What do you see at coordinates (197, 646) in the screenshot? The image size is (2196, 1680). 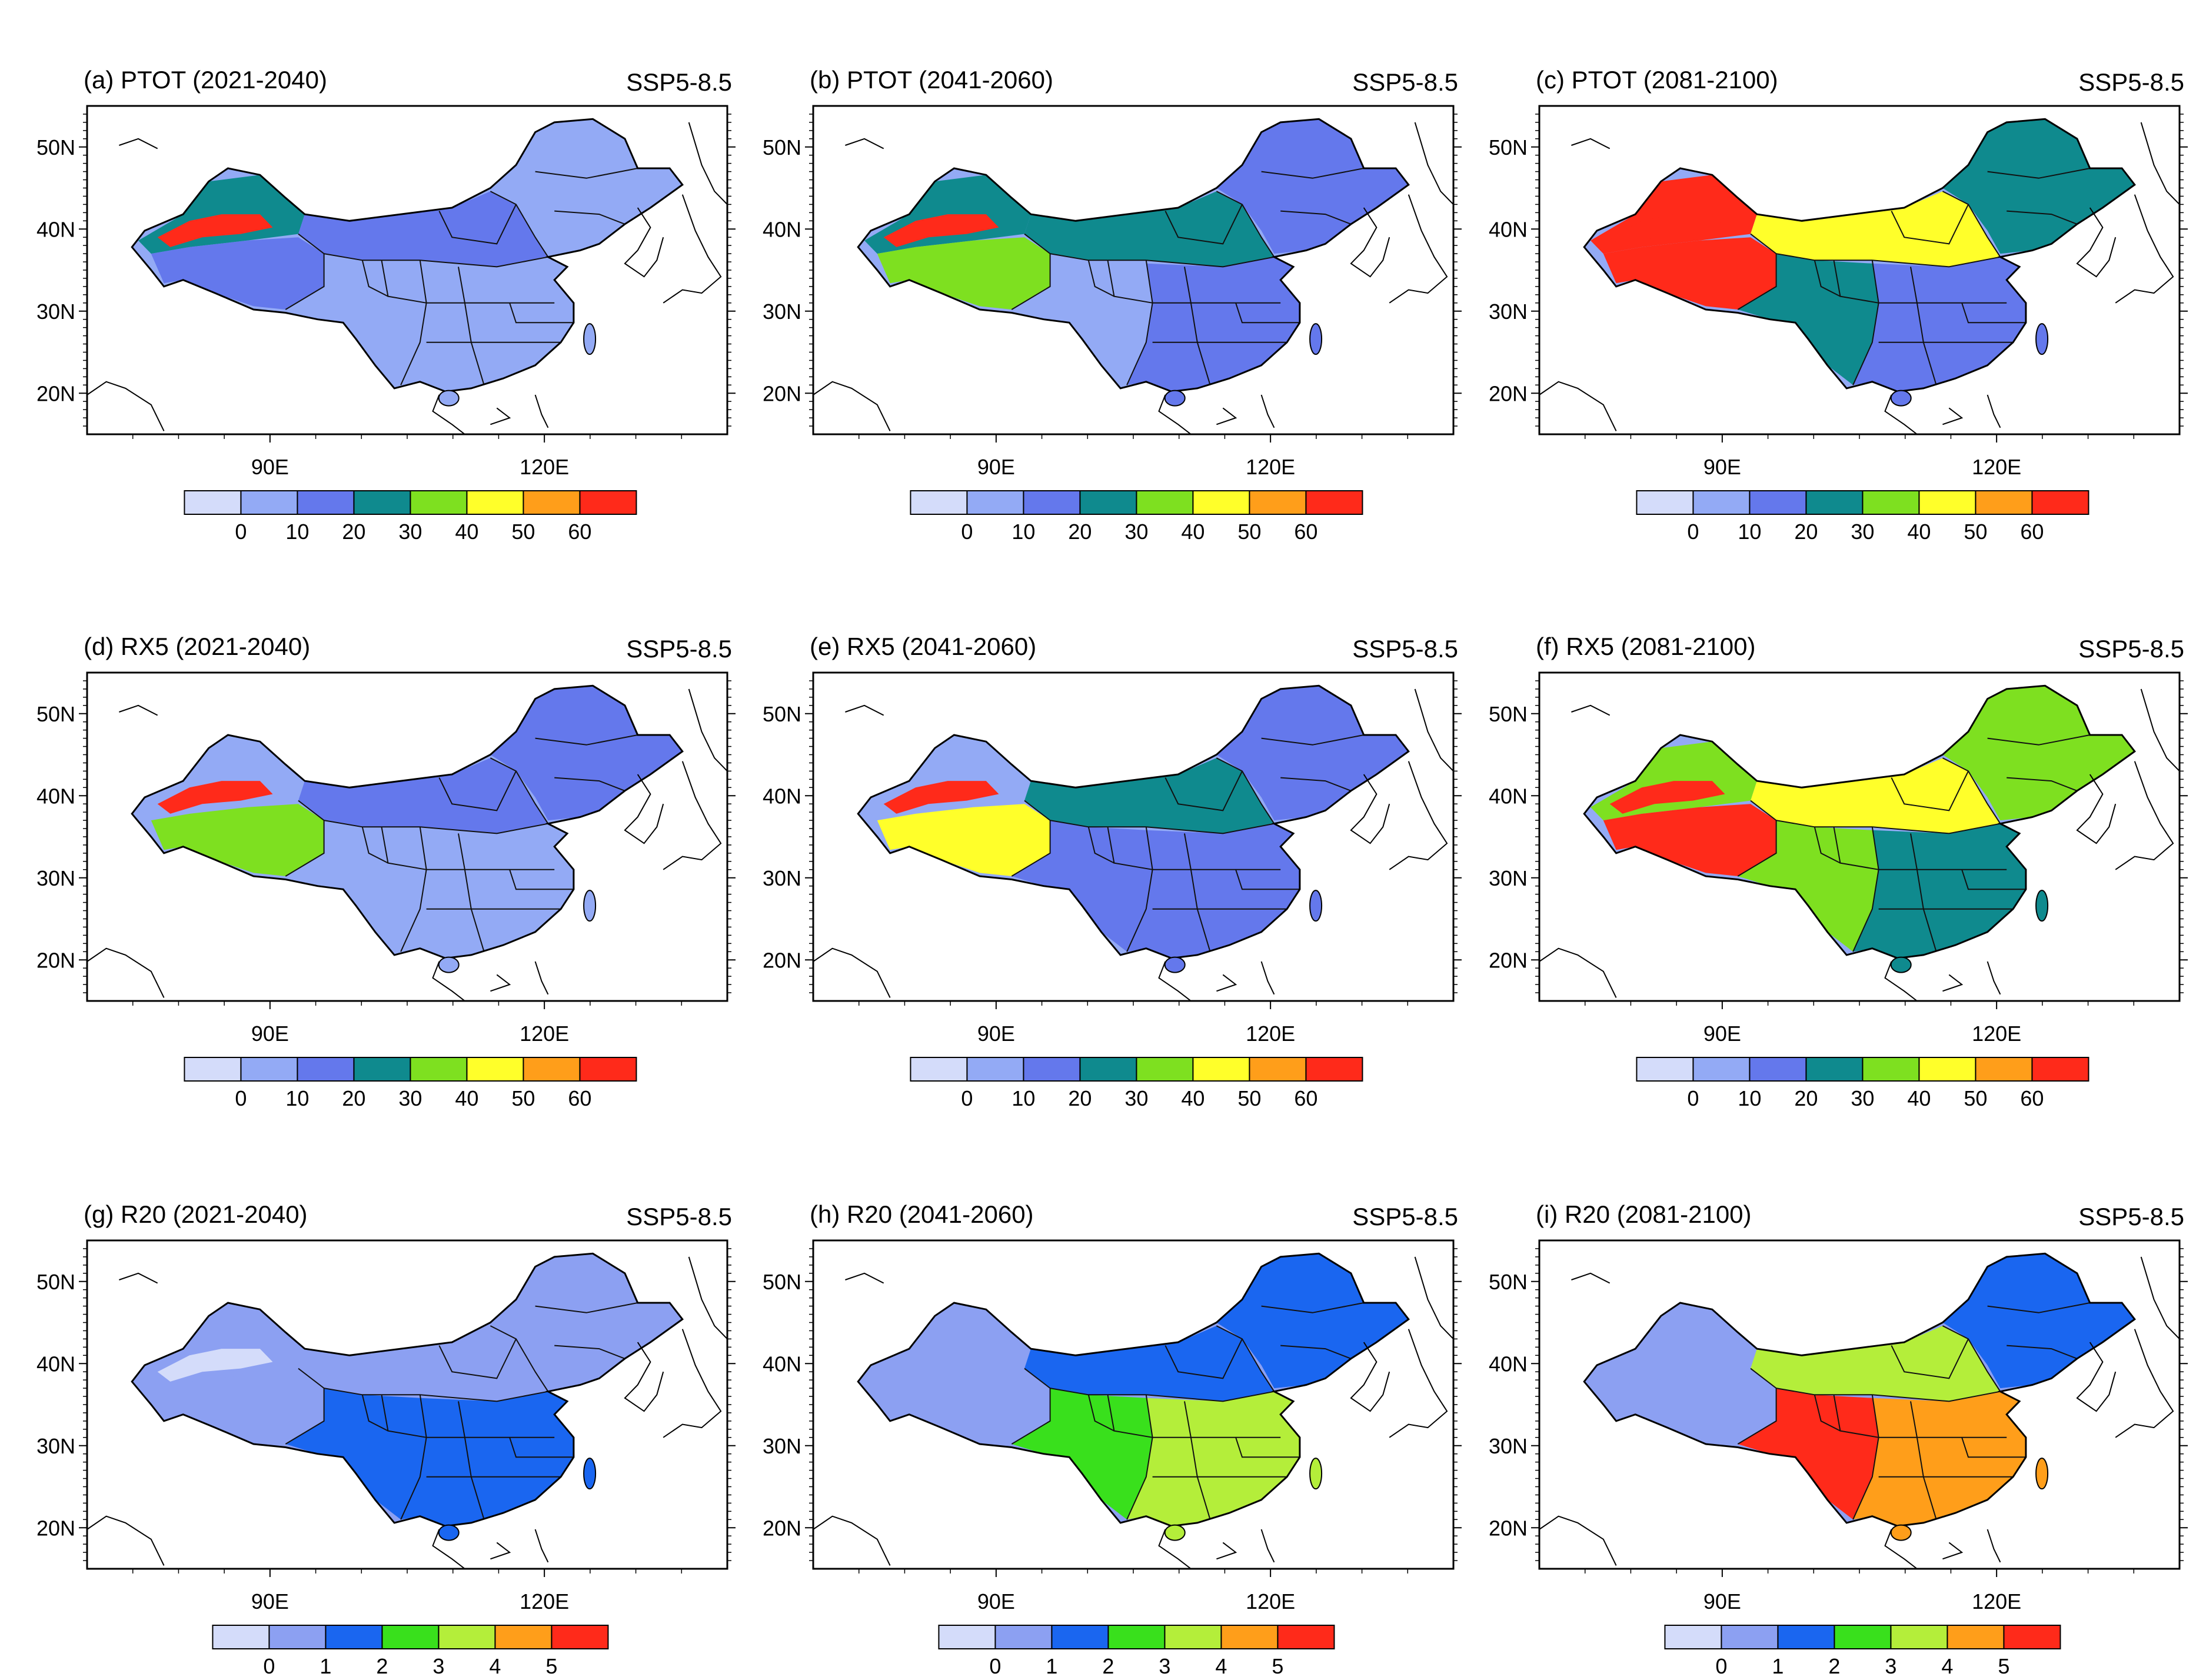 I see `panel-title: (d) RX5 (2021-2040)` at bounding box center [197, 646].